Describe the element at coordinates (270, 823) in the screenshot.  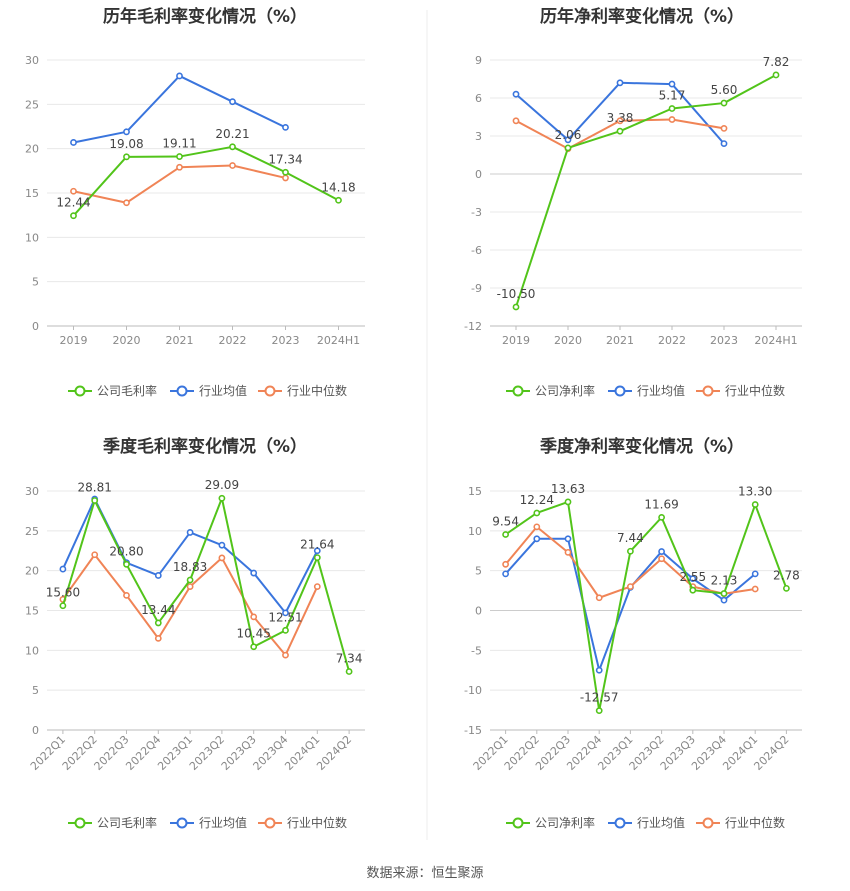
I see `quarterly-gross-legend-industry_median-swatch-marker` at that location.